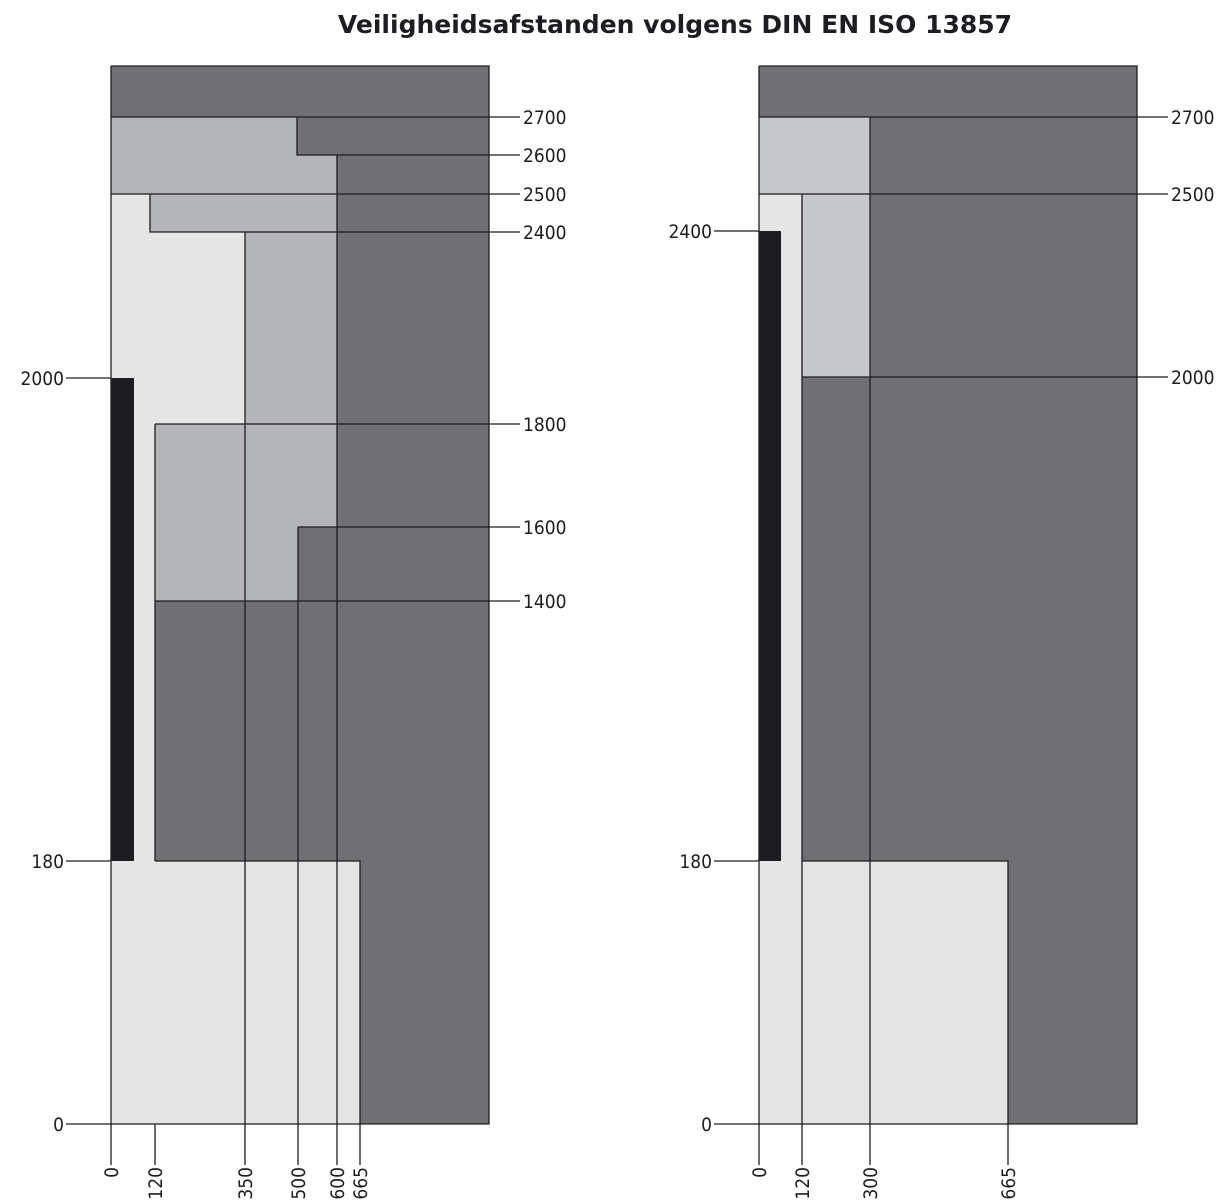 The width and height of the screenshot is (1223, 1202). What do you see at coordinates (156, 1183) in the screenshot?
I see `left-distance-label-120: 120` at bounding box center [156, 1183].